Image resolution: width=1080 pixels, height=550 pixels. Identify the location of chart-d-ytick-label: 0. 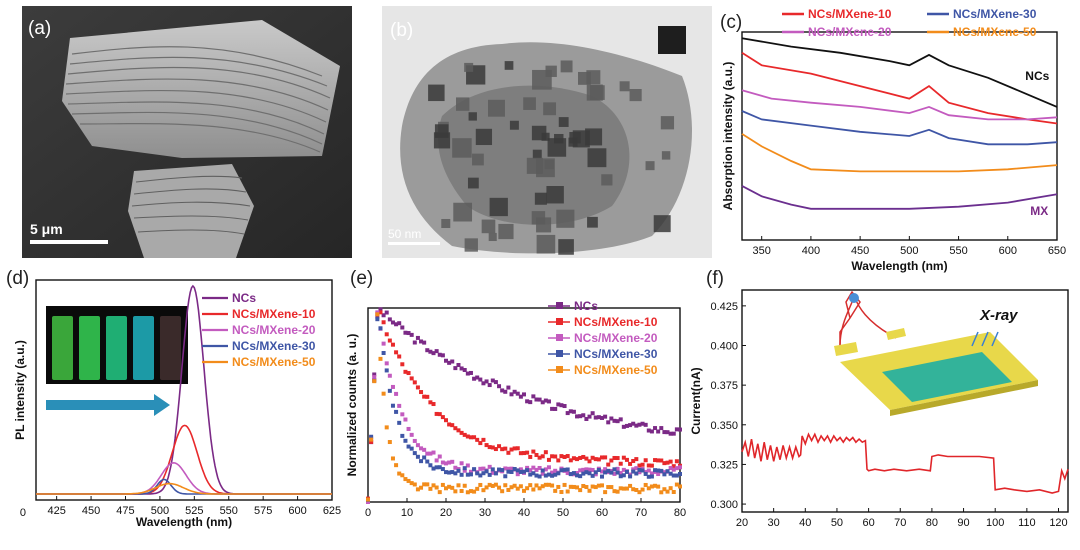
(23, 513).